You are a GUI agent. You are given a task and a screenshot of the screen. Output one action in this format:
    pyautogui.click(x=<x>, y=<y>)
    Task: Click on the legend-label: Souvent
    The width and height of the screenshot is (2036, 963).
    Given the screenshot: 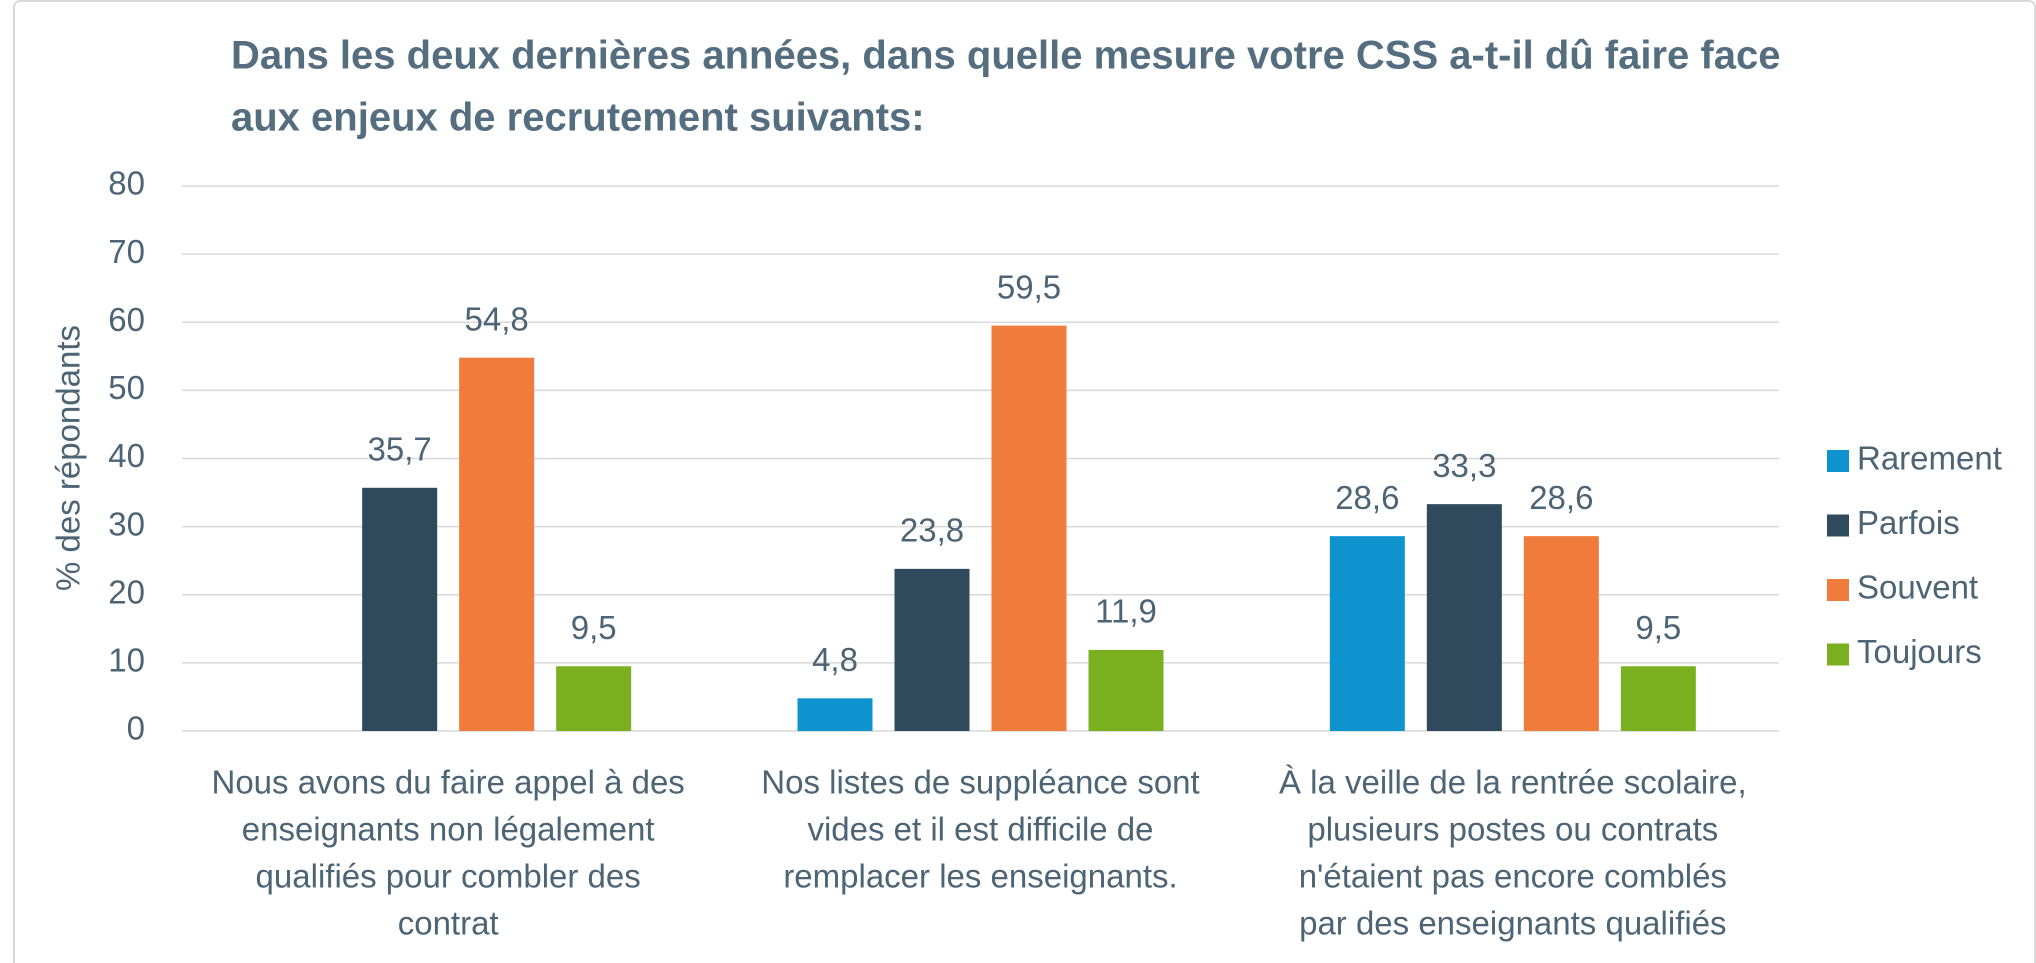 What is the action you would take?
    pyautogui.click(x=1917, y=587)
    